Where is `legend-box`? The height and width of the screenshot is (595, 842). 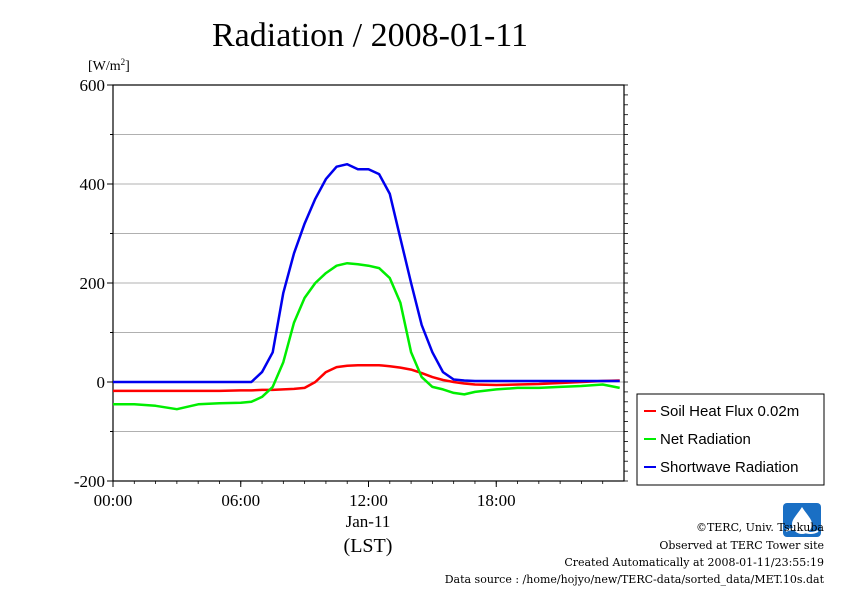
legend-box is located at coordinates (730, 439).